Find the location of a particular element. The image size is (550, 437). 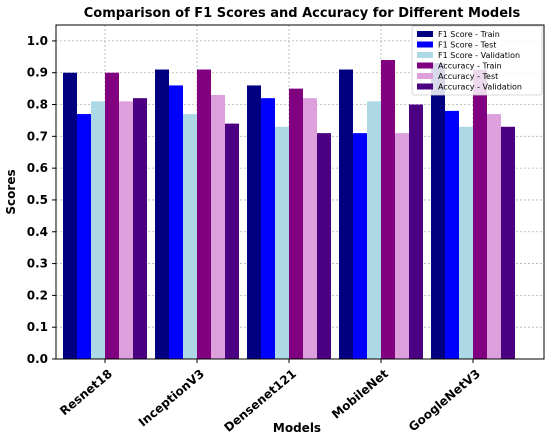

y-tick-label: 0.8 is located at coordinates (37, 105).